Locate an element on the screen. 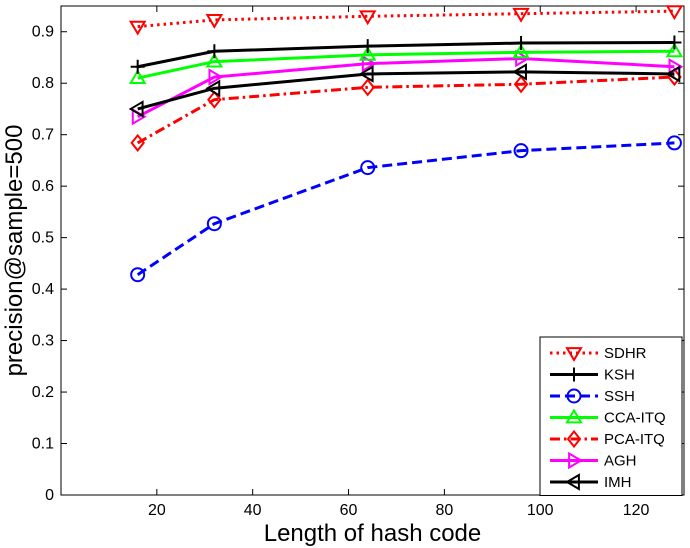  legend-item-agh: AGH is located at coordinates (593, 460).